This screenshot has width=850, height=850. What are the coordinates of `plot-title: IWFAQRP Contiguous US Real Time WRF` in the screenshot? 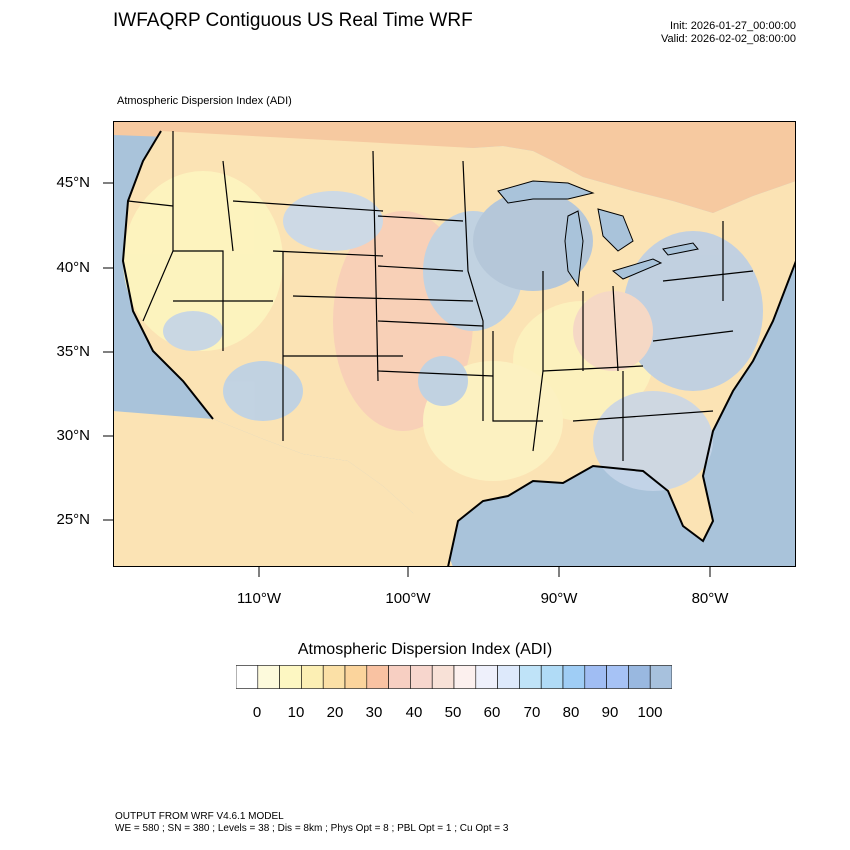 It's located at (293, 20).